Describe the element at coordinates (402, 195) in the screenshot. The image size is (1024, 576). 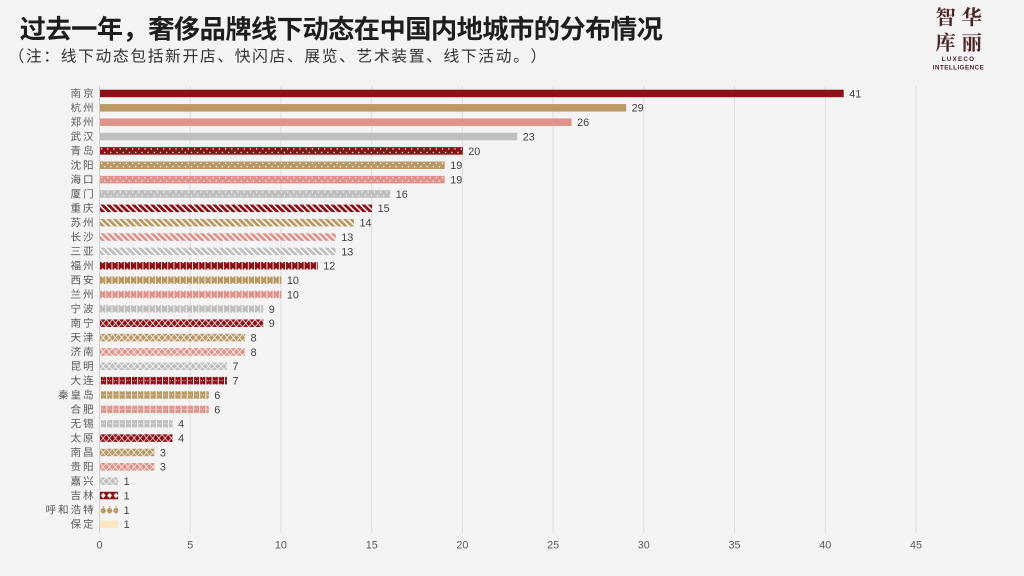
I see `svg-text: 16` at that location.